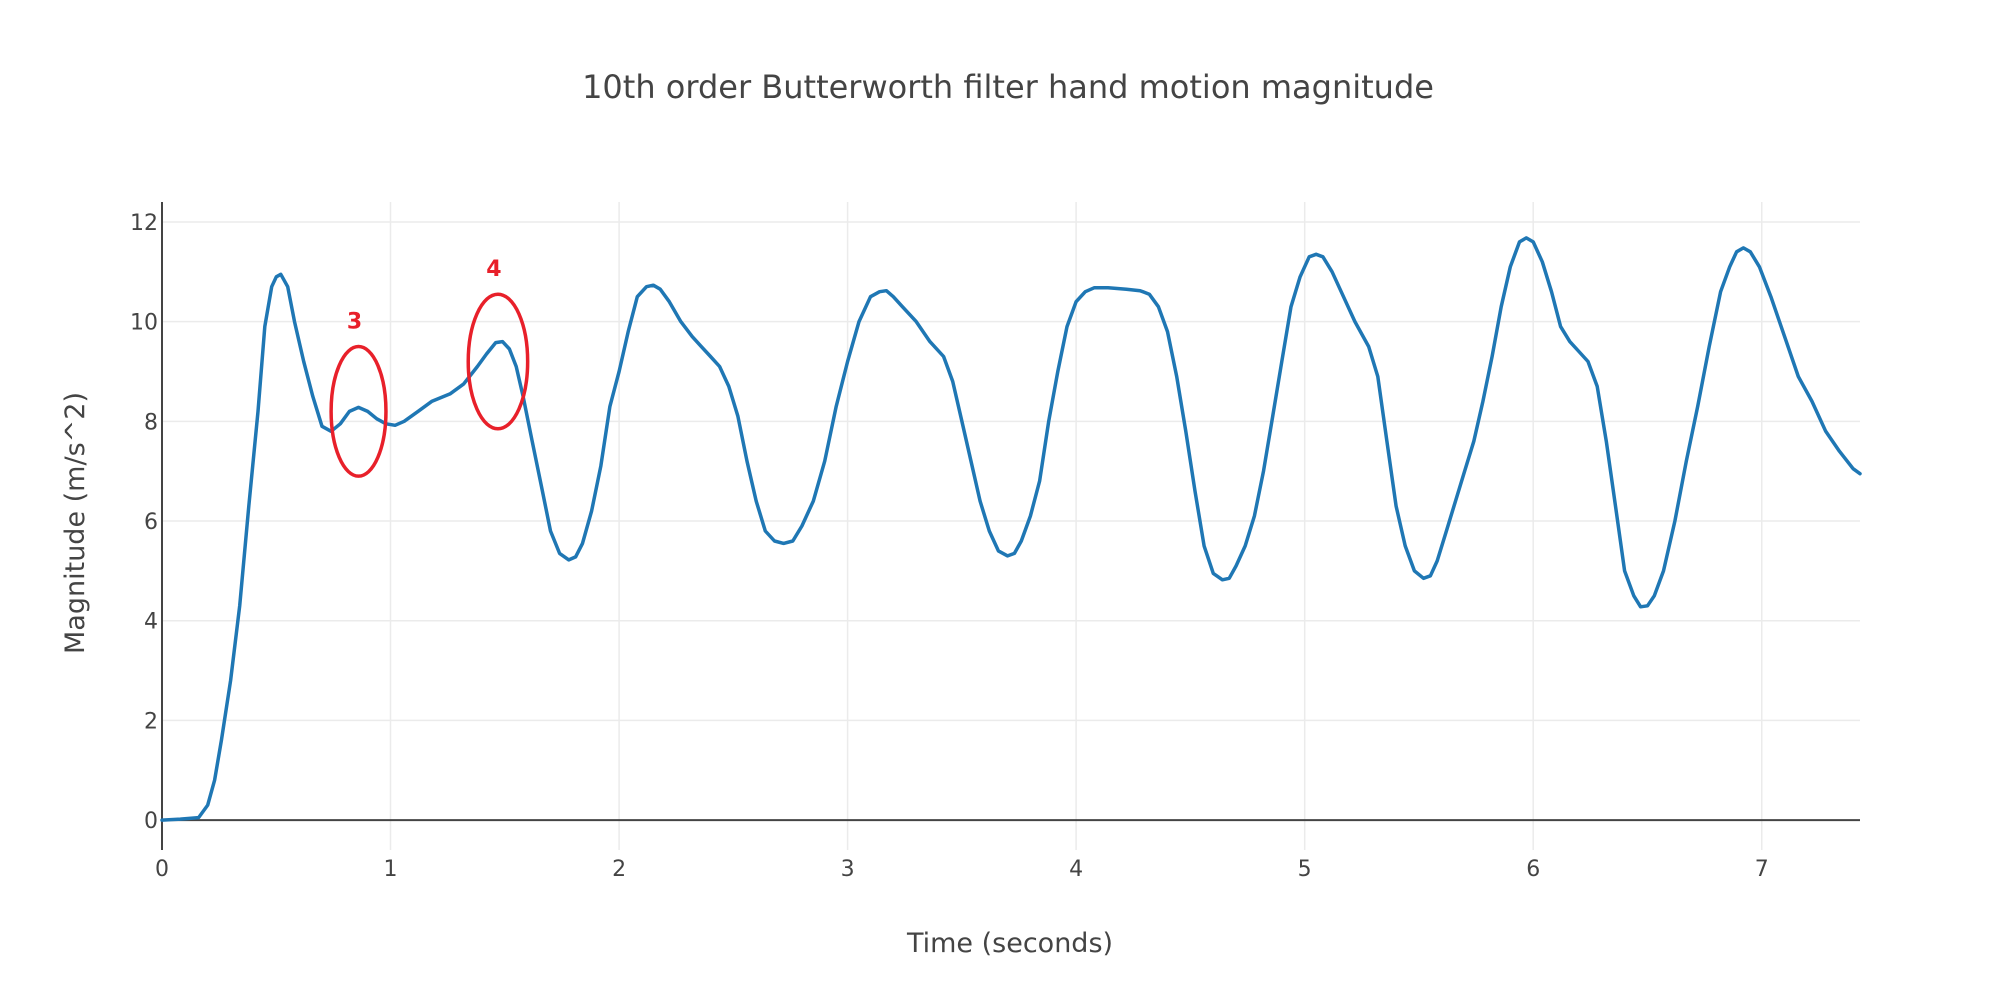 The image size is (2000, 1000). I want to click on x-tick-label: 2, so click(619, 869).